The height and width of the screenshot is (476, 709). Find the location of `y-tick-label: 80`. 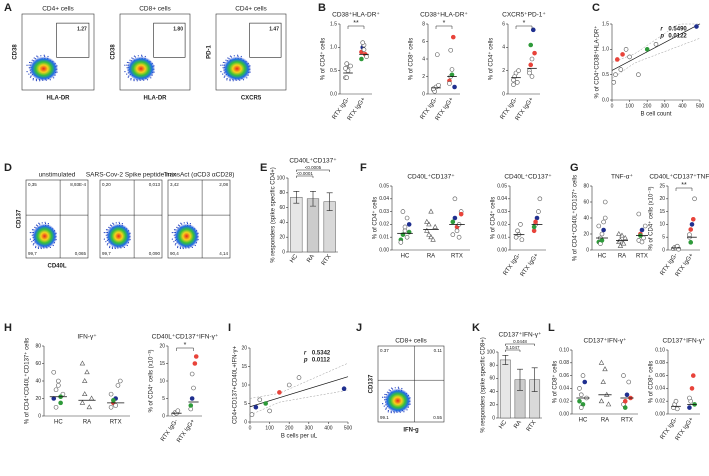

y-tick-label: 80 is located at coordinates (492, 366).